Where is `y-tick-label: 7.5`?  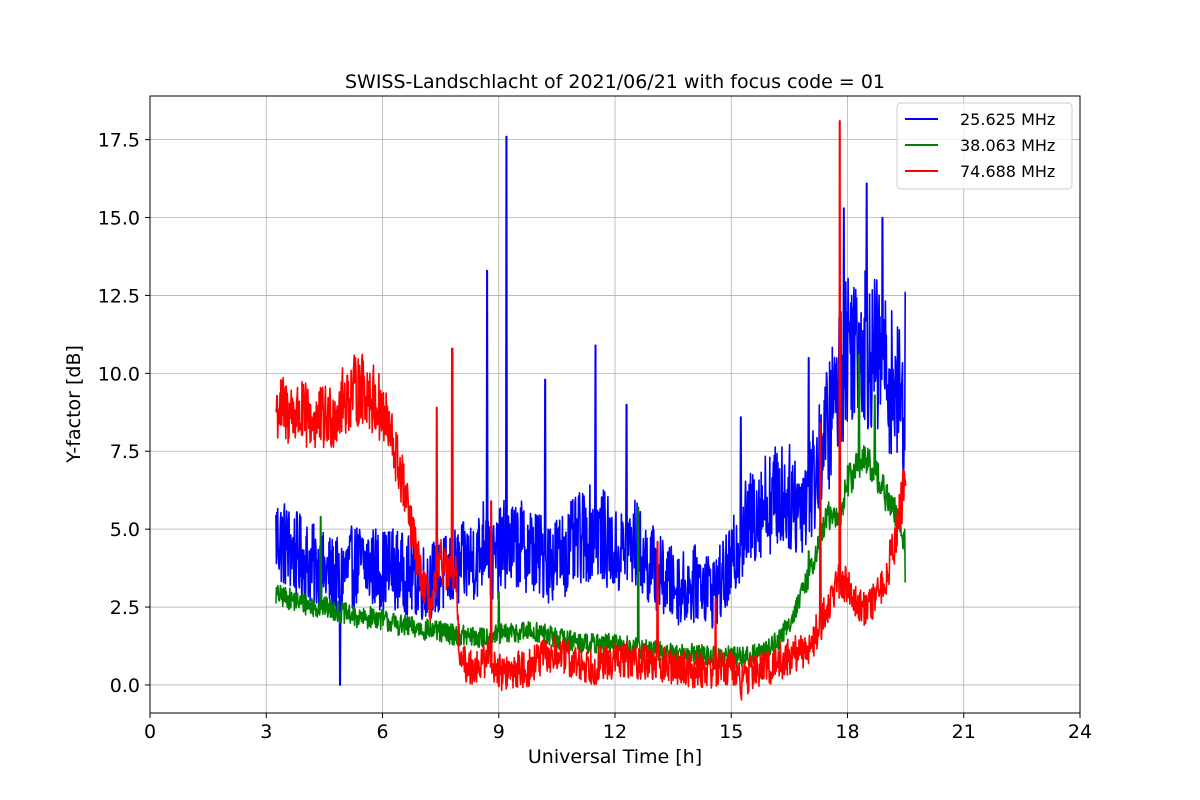
y-tick-label: 7.5 is located at coordinates (125, 452).